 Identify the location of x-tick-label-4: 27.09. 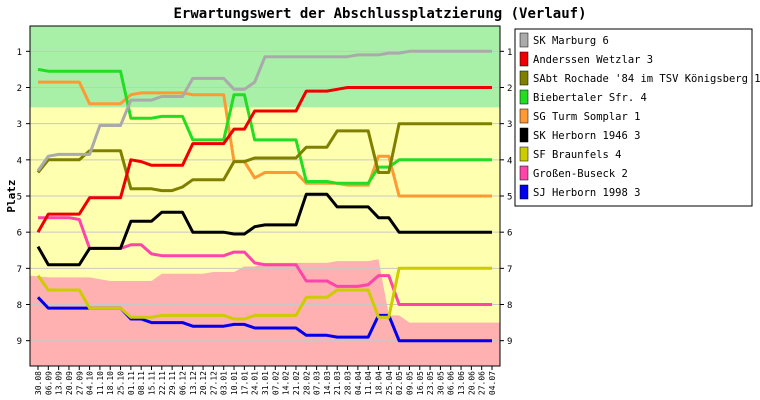
(79, 383).